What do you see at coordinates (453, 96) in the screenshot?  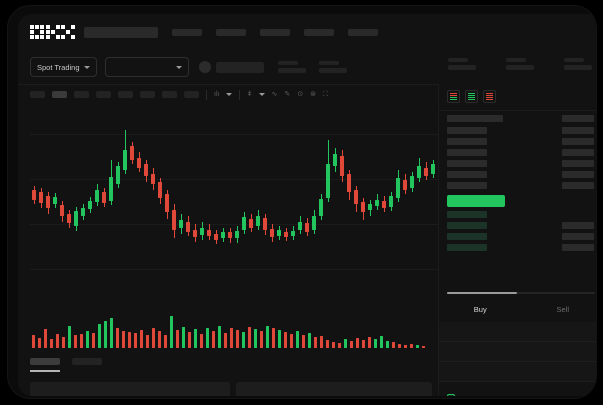 I see `both-sides-icon` at bounding box center [453, 96].